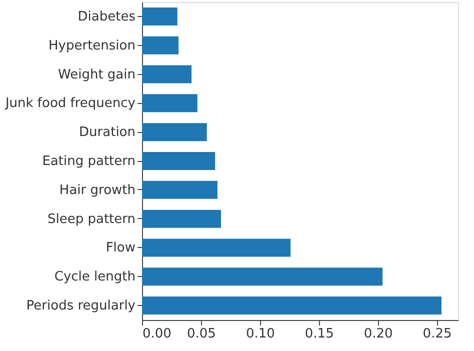 Image resolution: width=474 pixels, height=351 pixels. Describe the element at coordinates (437, 334) in the screenshot. I see `x-tick-label: 0.25` at that location.